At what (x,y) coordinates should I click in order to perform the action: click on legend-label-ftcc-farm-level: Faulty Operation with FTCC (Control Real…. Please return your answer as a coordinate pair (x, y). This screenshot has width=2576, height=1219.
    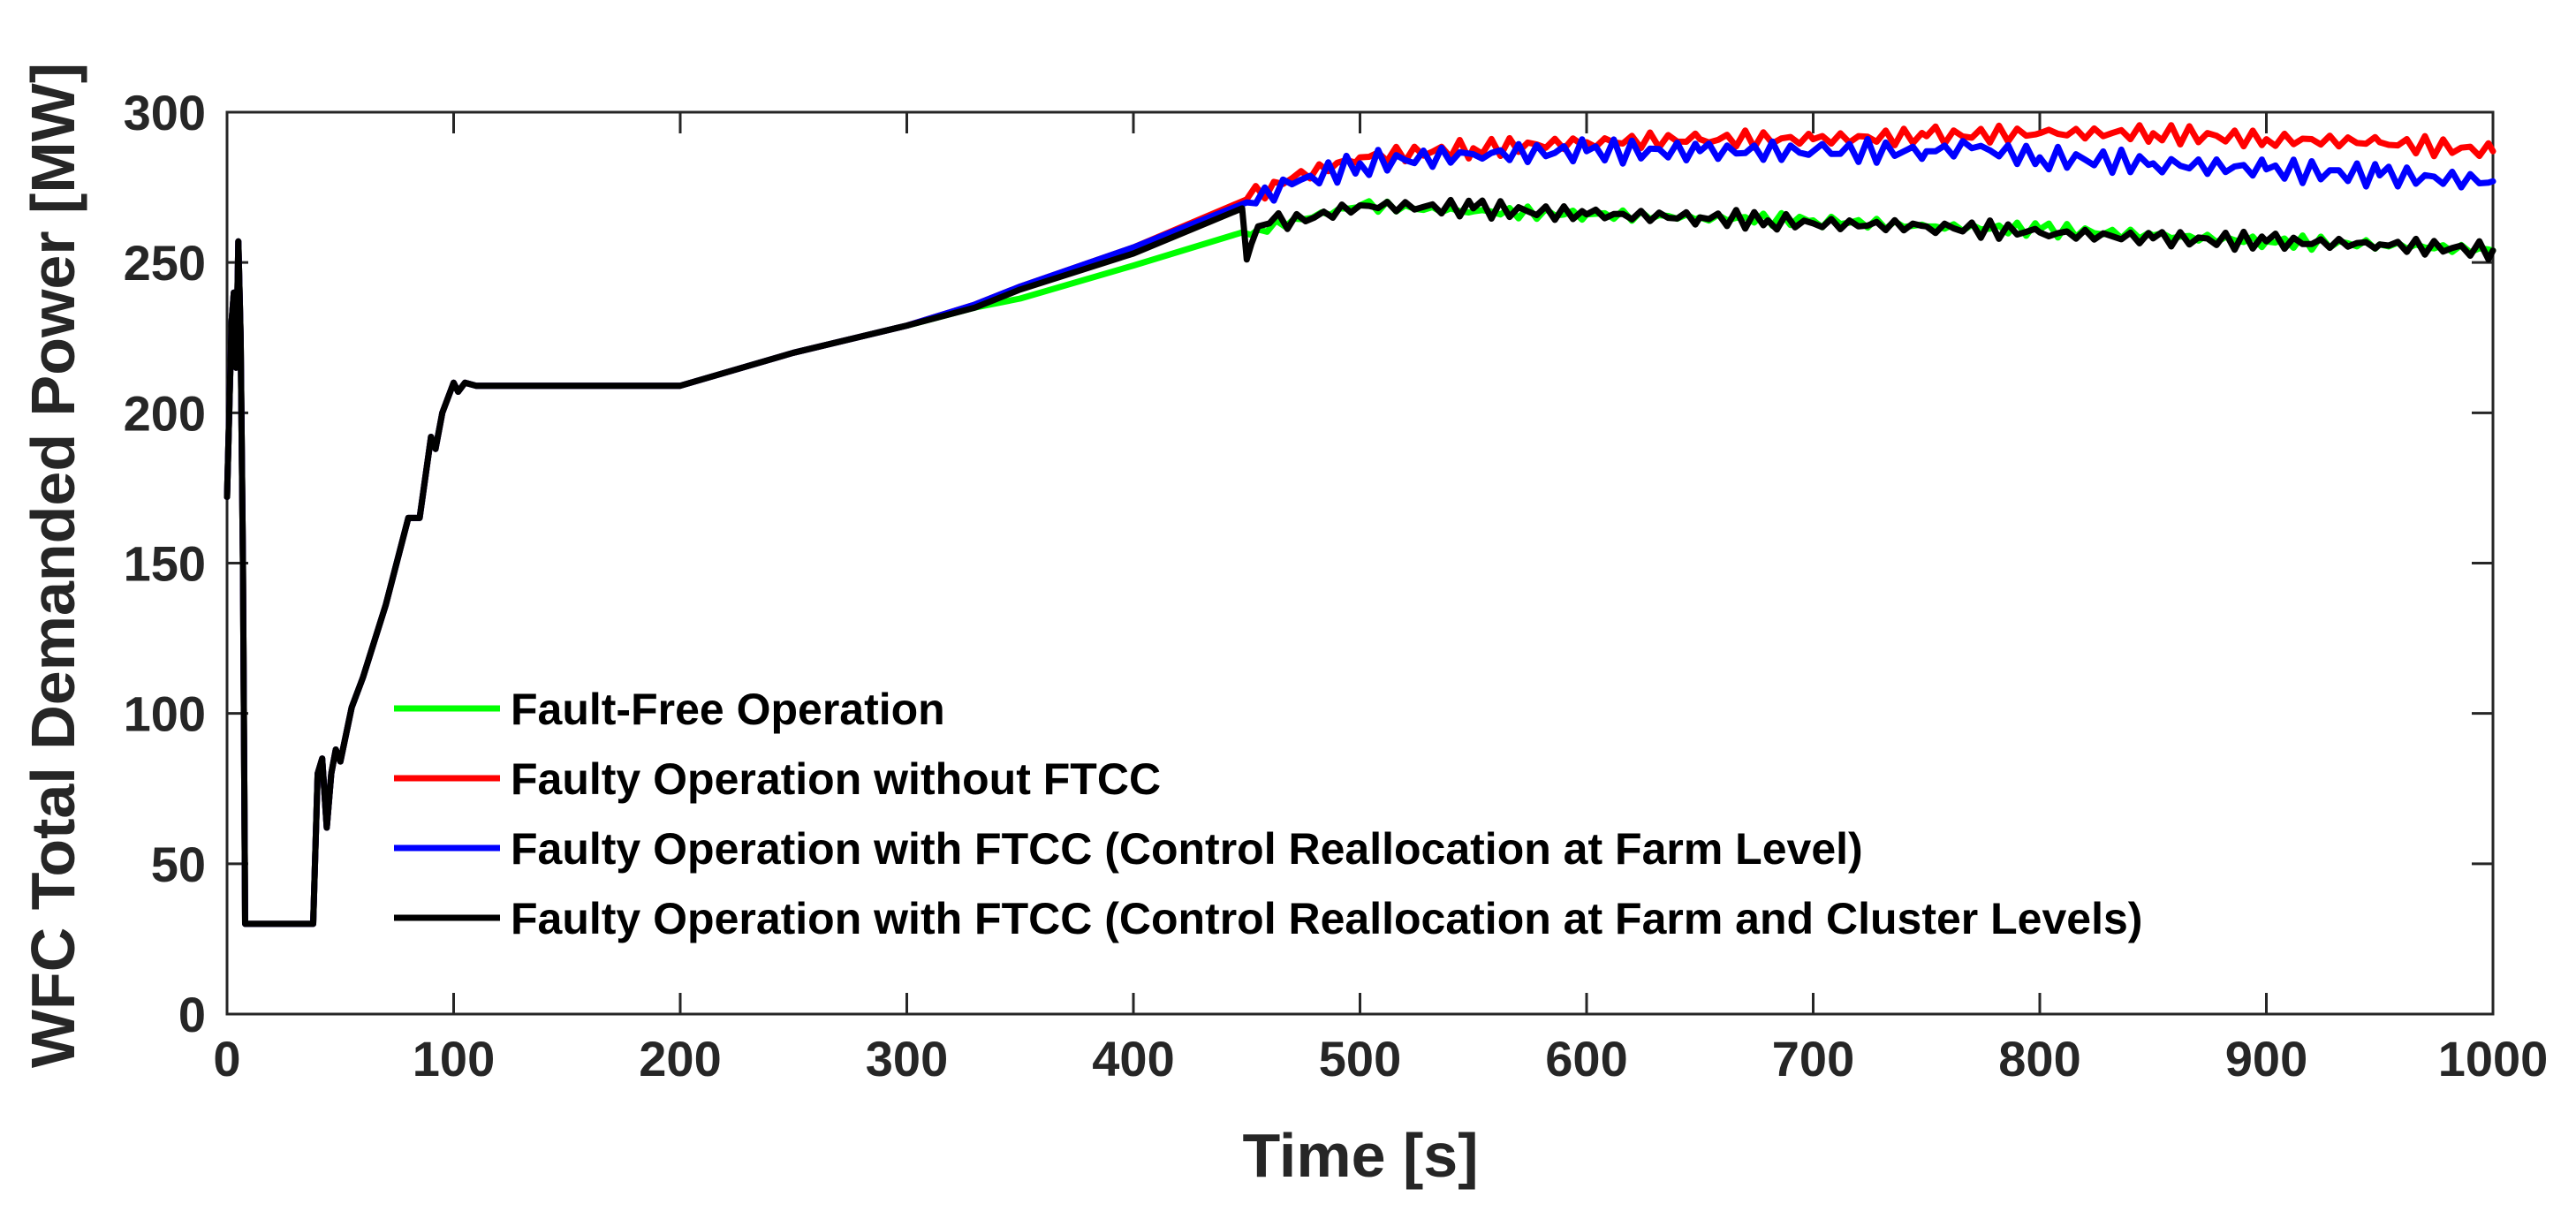
    Looking at the image, I should click on (1187, 849).